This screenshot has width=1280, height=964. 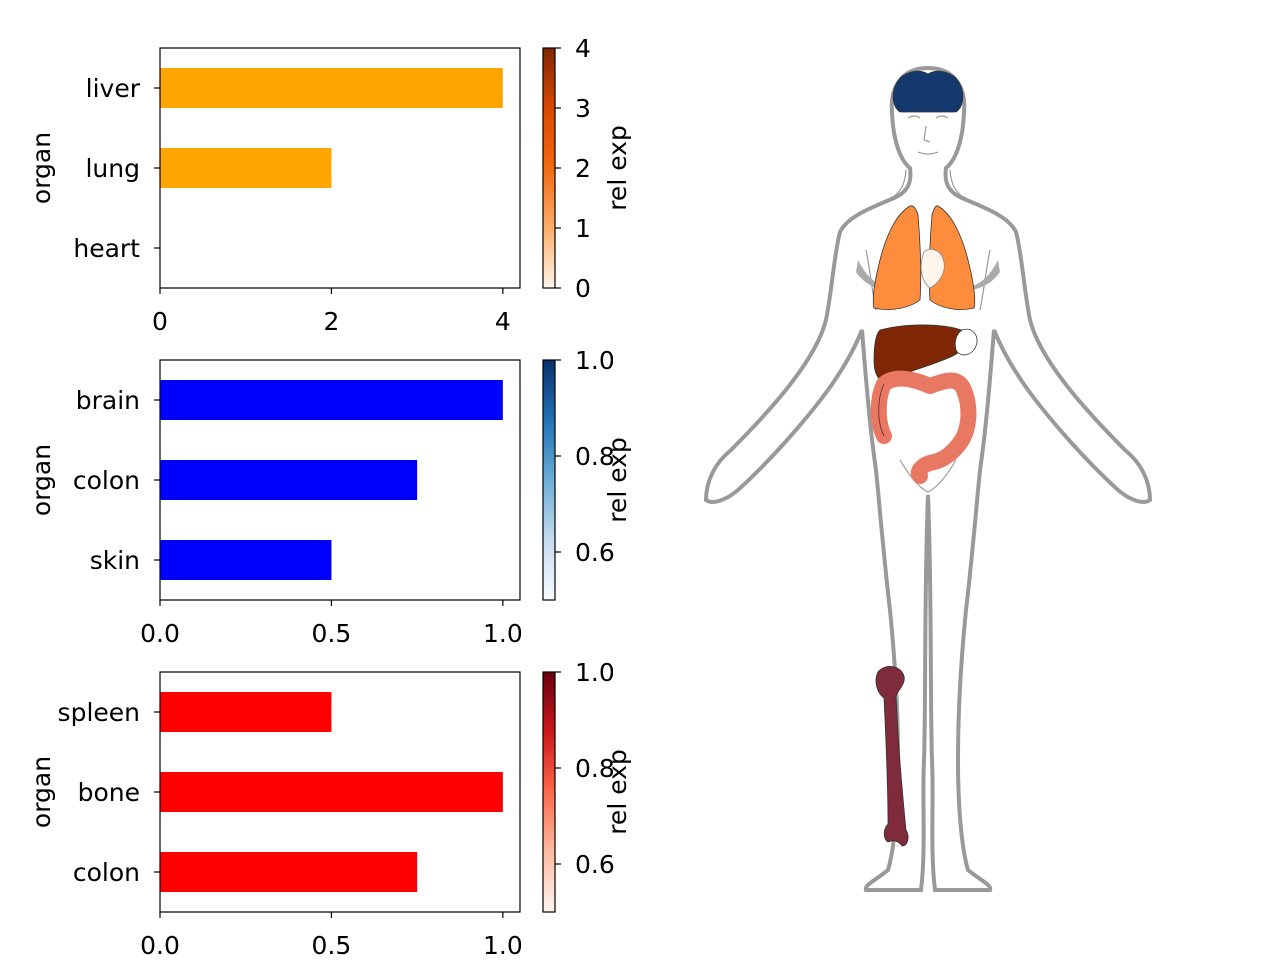 I want to click on face-features, so click(x=928, y=135).